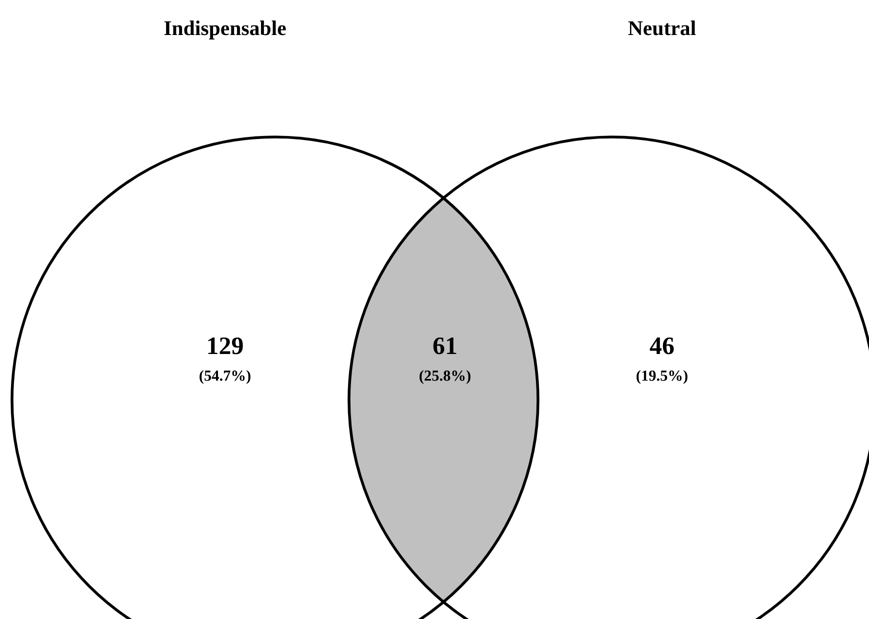 The width and height of the screenshot is (869, 619). I want to click on data-label: 61, so click(444, 345).